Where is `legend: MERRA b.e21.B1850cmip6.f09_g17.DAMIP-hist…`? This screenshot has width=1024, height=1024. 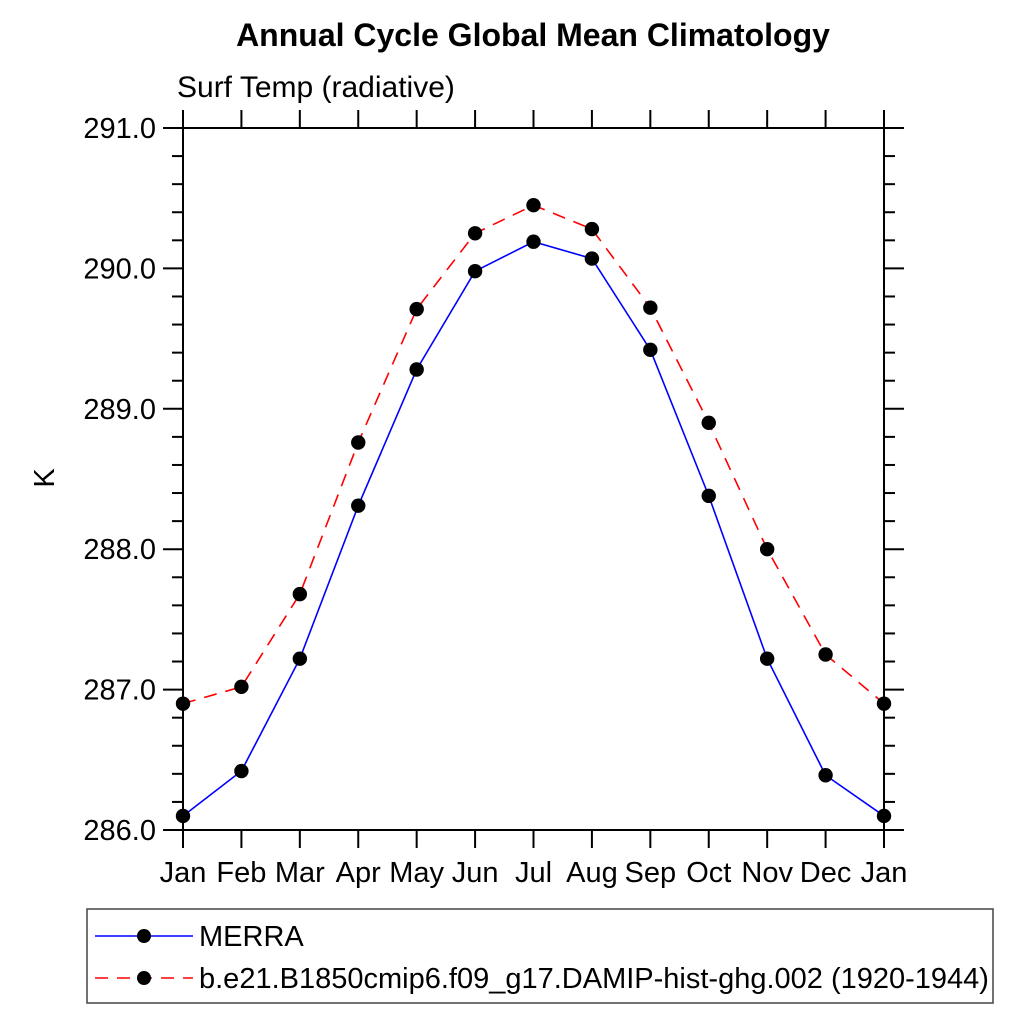
legend: MERRA b.e21.B1850cmip6.f09_g17.DAMIP-hist… is located at coordinates (540, 956).